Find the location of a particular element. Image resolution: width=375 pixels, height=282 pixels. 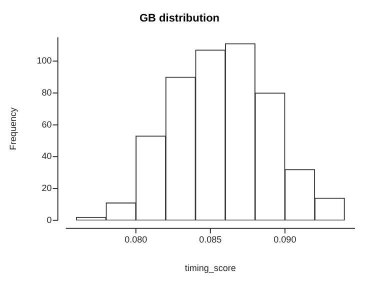

y-tick-label: 80 is located at coordinates (47, 92).